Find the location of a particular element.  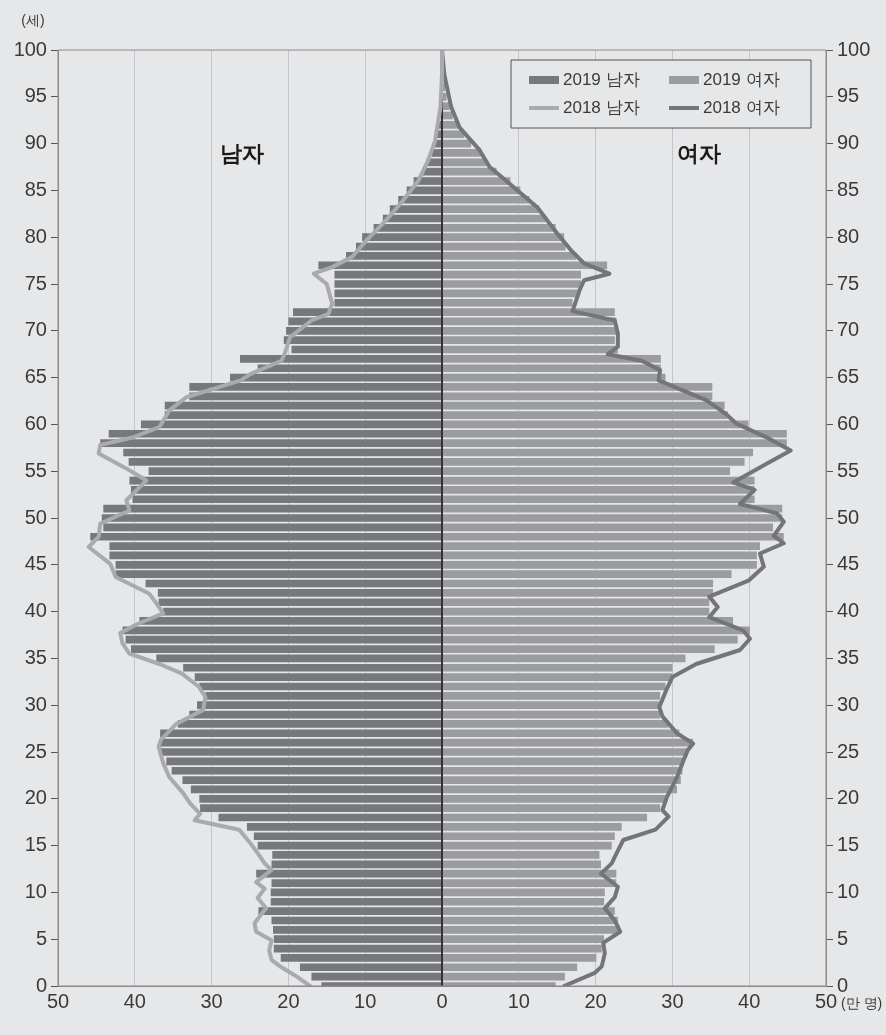

legend-label: 2018 여자 is located at coordinates (741, 107).